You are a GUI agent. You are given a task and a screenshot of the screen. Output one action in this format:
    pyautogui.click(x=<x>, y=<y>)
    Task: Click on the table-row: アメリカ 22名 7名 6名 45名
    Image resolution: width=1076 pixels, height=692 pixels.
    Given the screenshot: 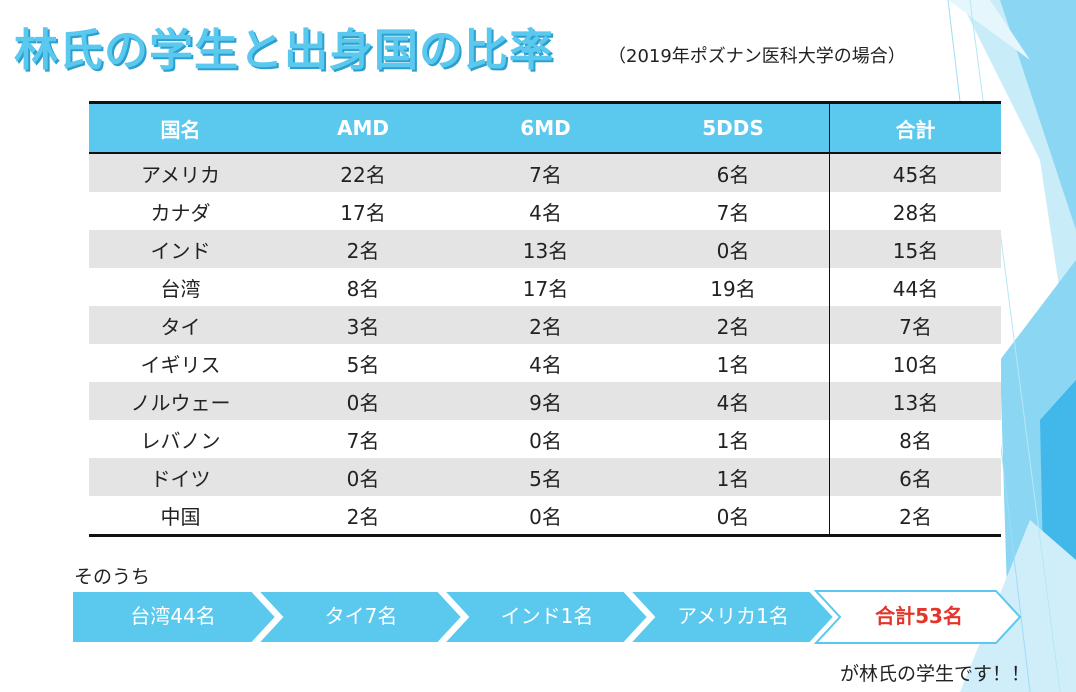 What is the action you would take?
    pyautogui.click(x=545, y=172)
    